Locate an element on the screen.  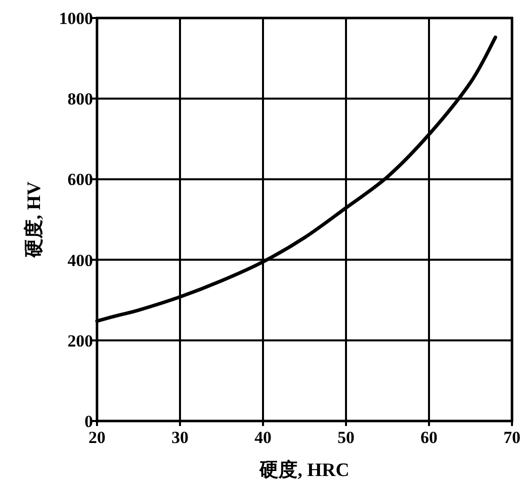
x-tick-label: 20 is located at coordinates (97, 437).